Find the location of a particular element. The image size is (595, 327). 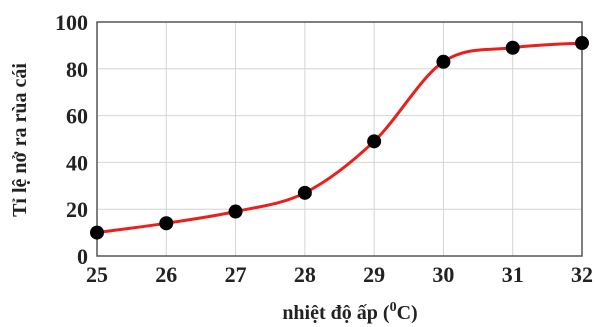

x-axis-title-unit: C) is located at coordinates (407, 313).